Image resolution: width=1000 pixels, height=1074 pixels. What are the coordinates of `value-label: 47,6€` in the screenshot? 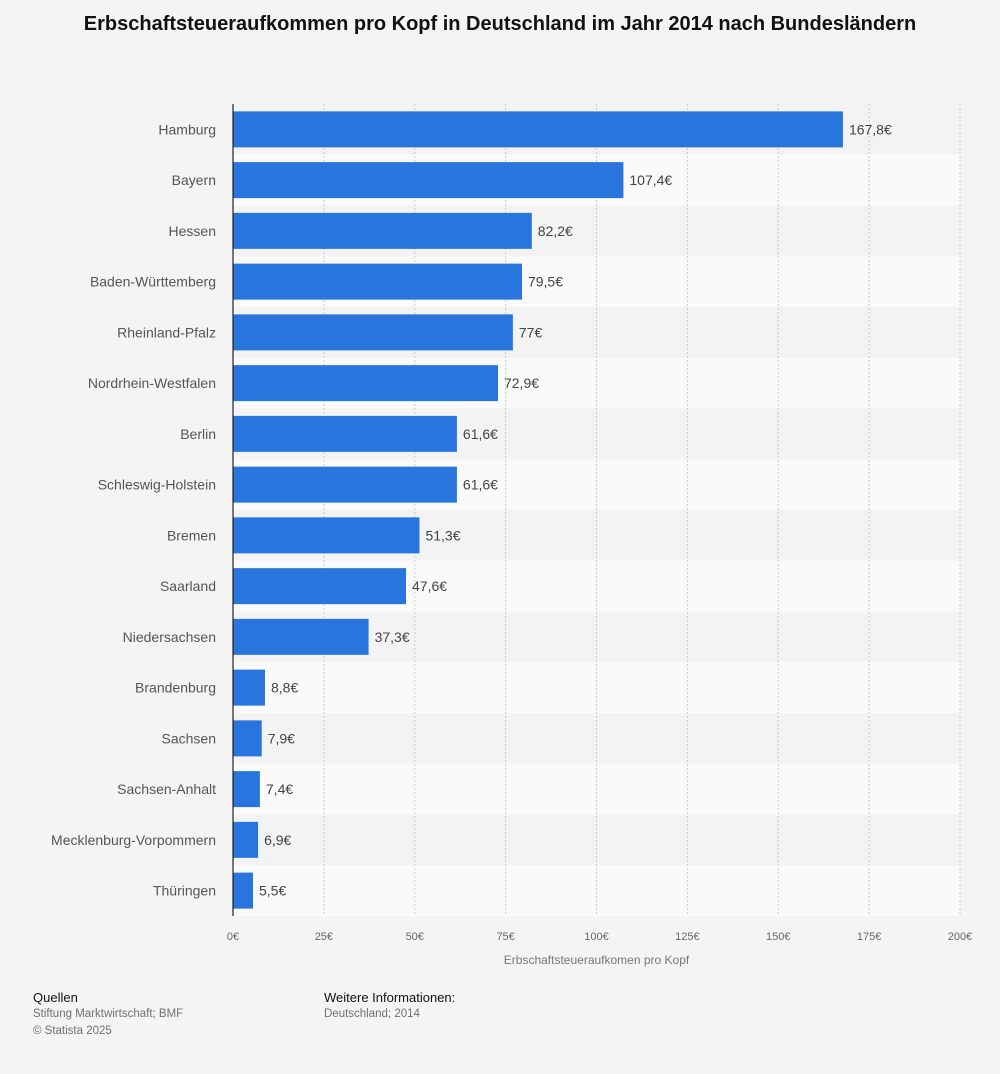 It's located at (429, 586).